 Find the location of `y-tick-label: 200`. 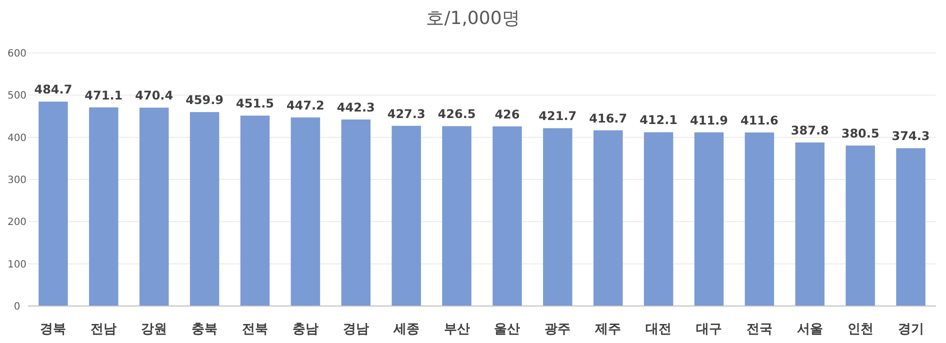

y-tick-label: 200 is located at coordinates (17, 222).